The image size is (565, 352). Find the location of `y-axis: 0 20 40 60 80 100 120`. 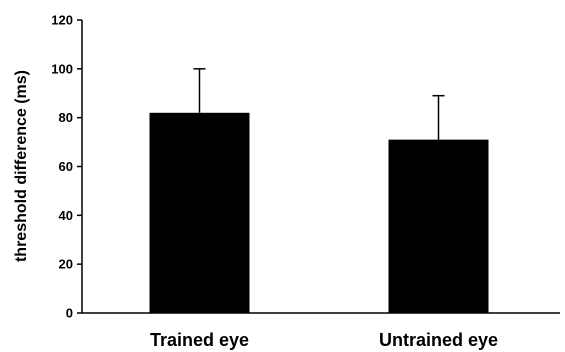

y-axis: 0 20 40 60 80 100 120 is located at coordinates (67, 167).